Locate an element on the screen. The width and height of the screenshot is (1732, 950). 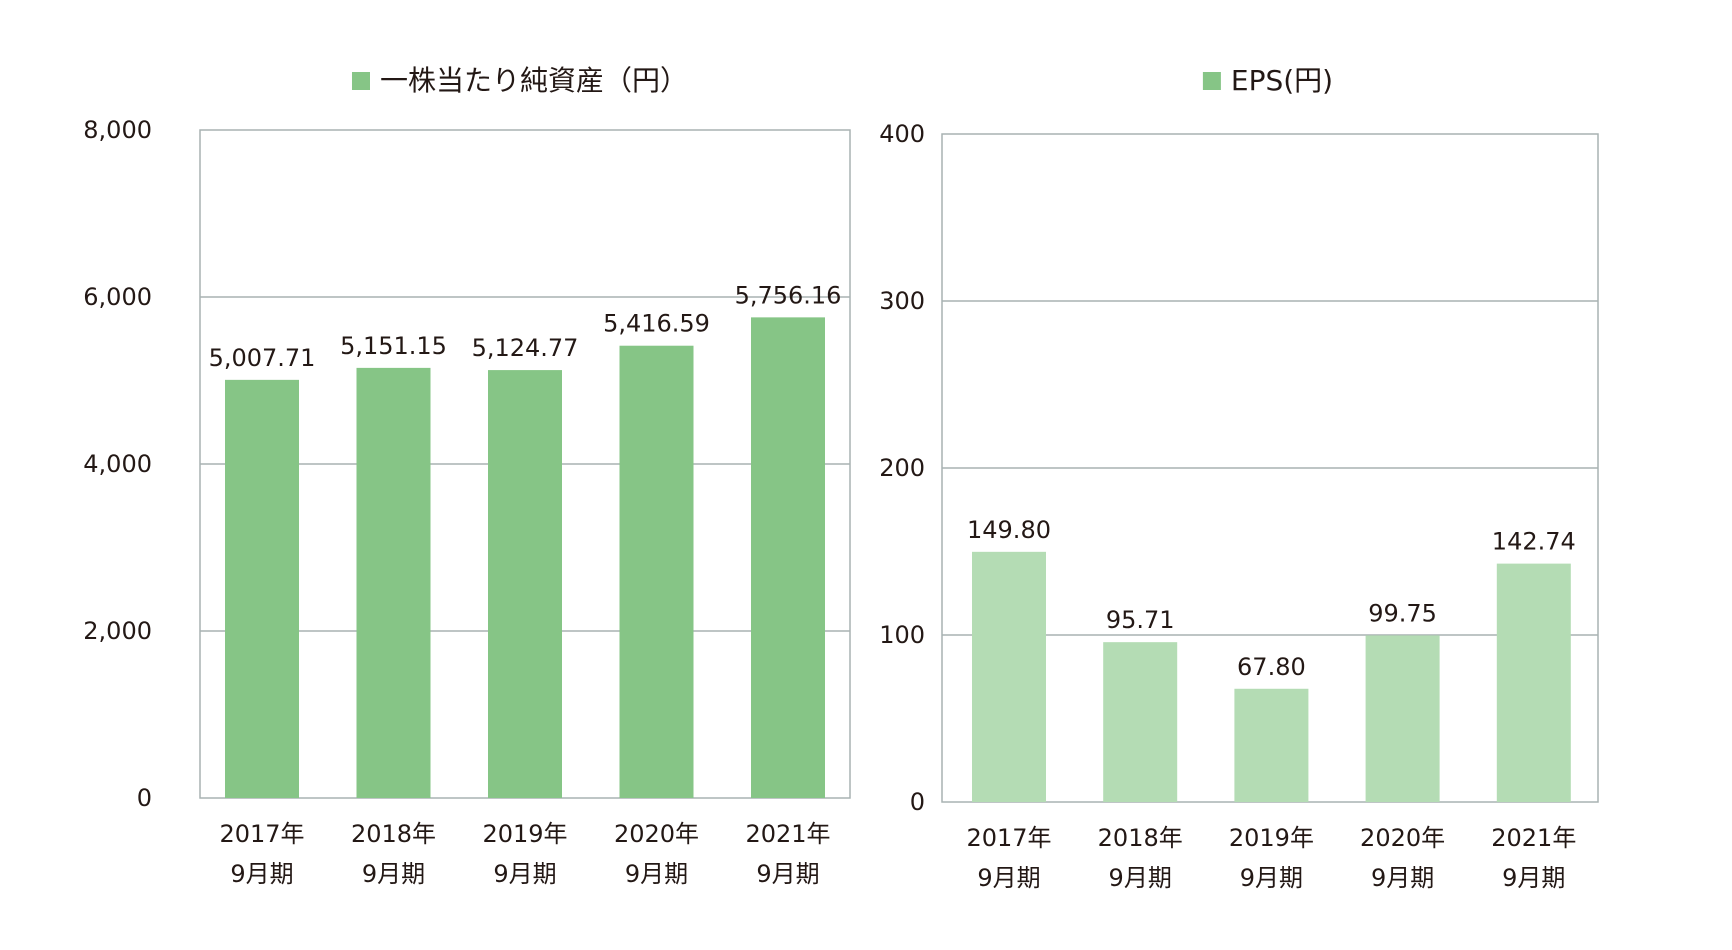
chart1-data-label-4: 5,416.59 is located at coordinates (656, 324).